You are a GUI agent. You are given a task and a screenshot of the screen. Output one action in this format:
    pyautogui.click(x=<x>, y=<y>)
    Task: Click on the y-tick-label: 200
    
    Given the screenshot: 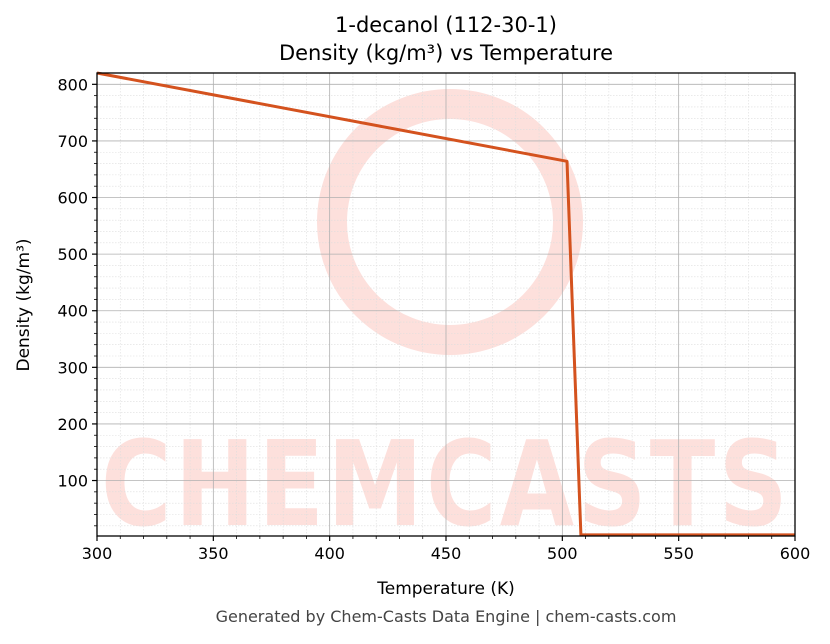 What is the action you would take?
    pyautogui.click(x=72, y=424)
    